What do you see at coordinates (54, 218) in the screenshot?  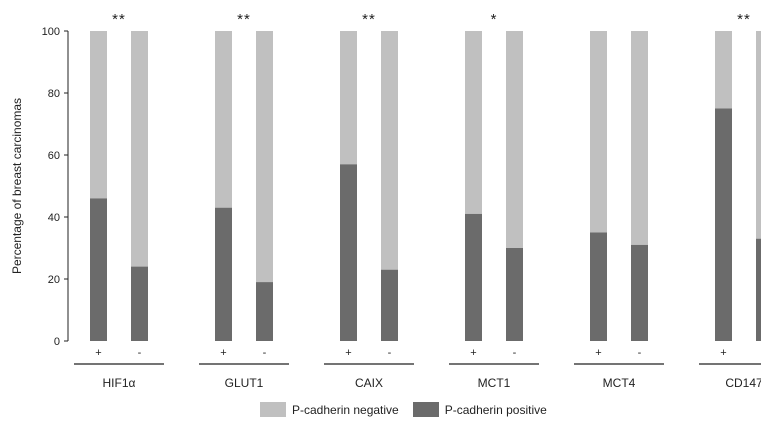 I see `y-tick-label: 40` at bounding box center [54, 218].